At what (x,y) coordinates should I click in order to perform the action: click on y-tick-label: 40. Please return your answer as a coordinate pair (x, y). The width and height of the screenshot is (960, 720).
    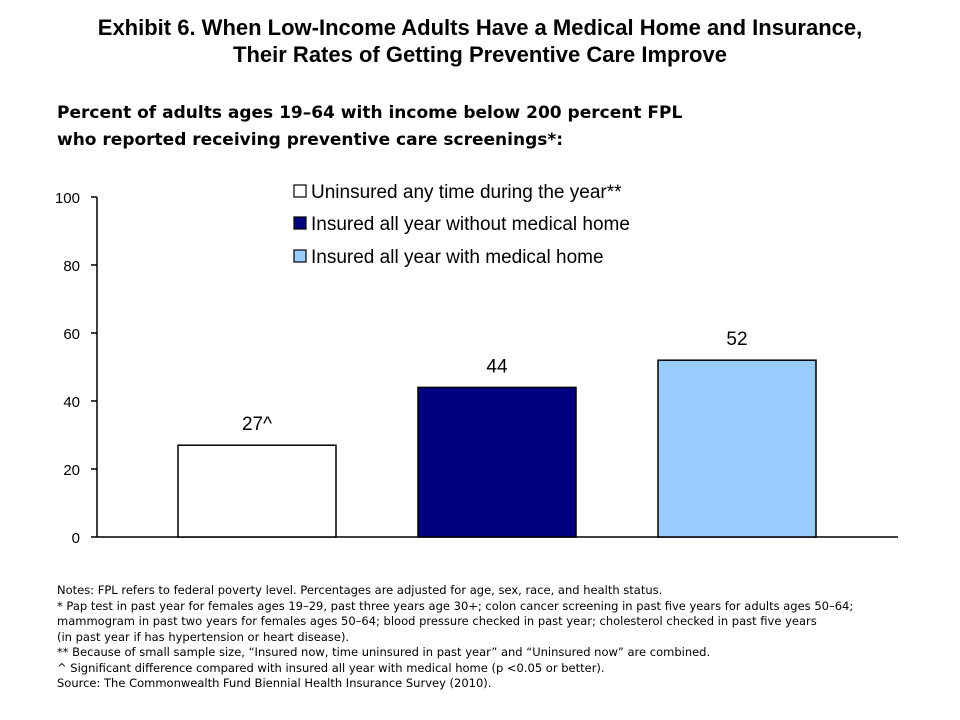
    Looking at the image, I should click on (71, 402).